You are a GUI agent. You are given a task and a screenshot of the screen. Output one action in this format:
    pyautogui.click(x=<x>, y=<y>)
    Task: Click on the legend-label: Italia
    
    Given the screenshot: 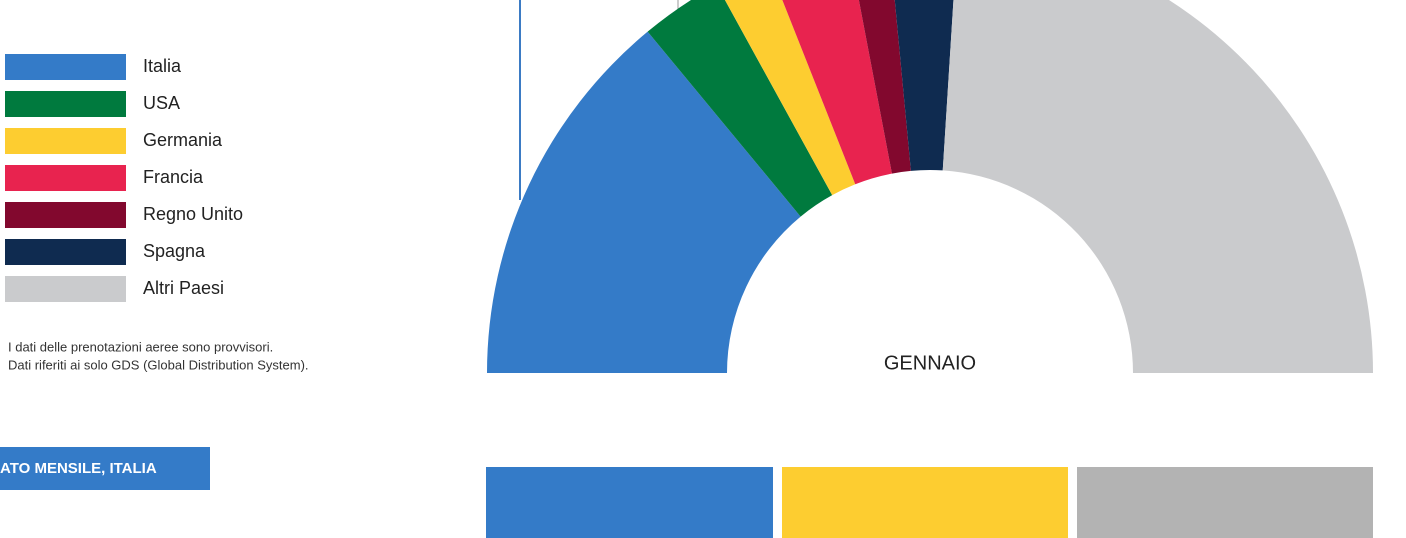 What is the action you would take?
    pyautogui.click(x=162, y=66)
    